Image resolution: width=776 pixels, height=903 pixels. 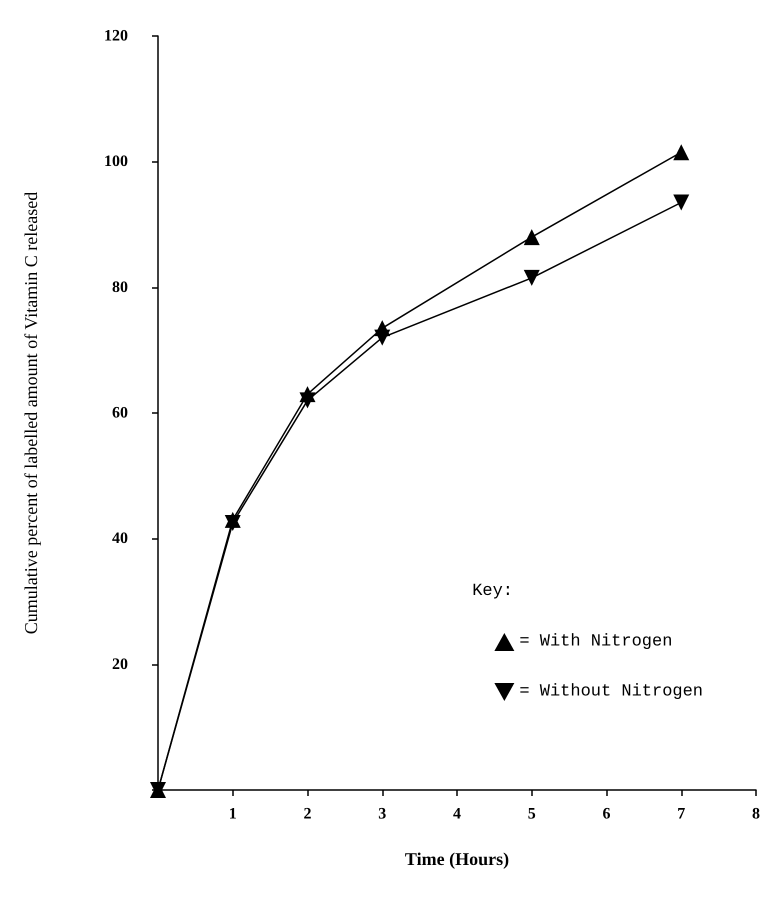 I want to click on y-tick-label: 120, so click(x=116, y=36).